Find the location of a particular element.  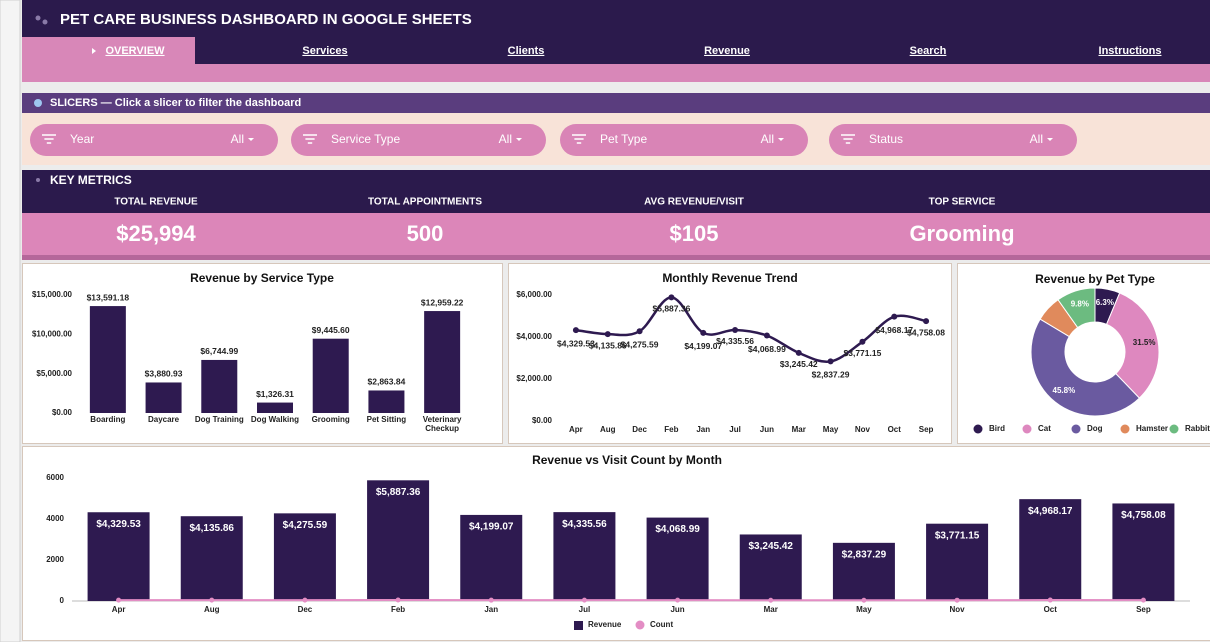

x-tick-label-box: Dog Training is located at coordinates (219, 419).